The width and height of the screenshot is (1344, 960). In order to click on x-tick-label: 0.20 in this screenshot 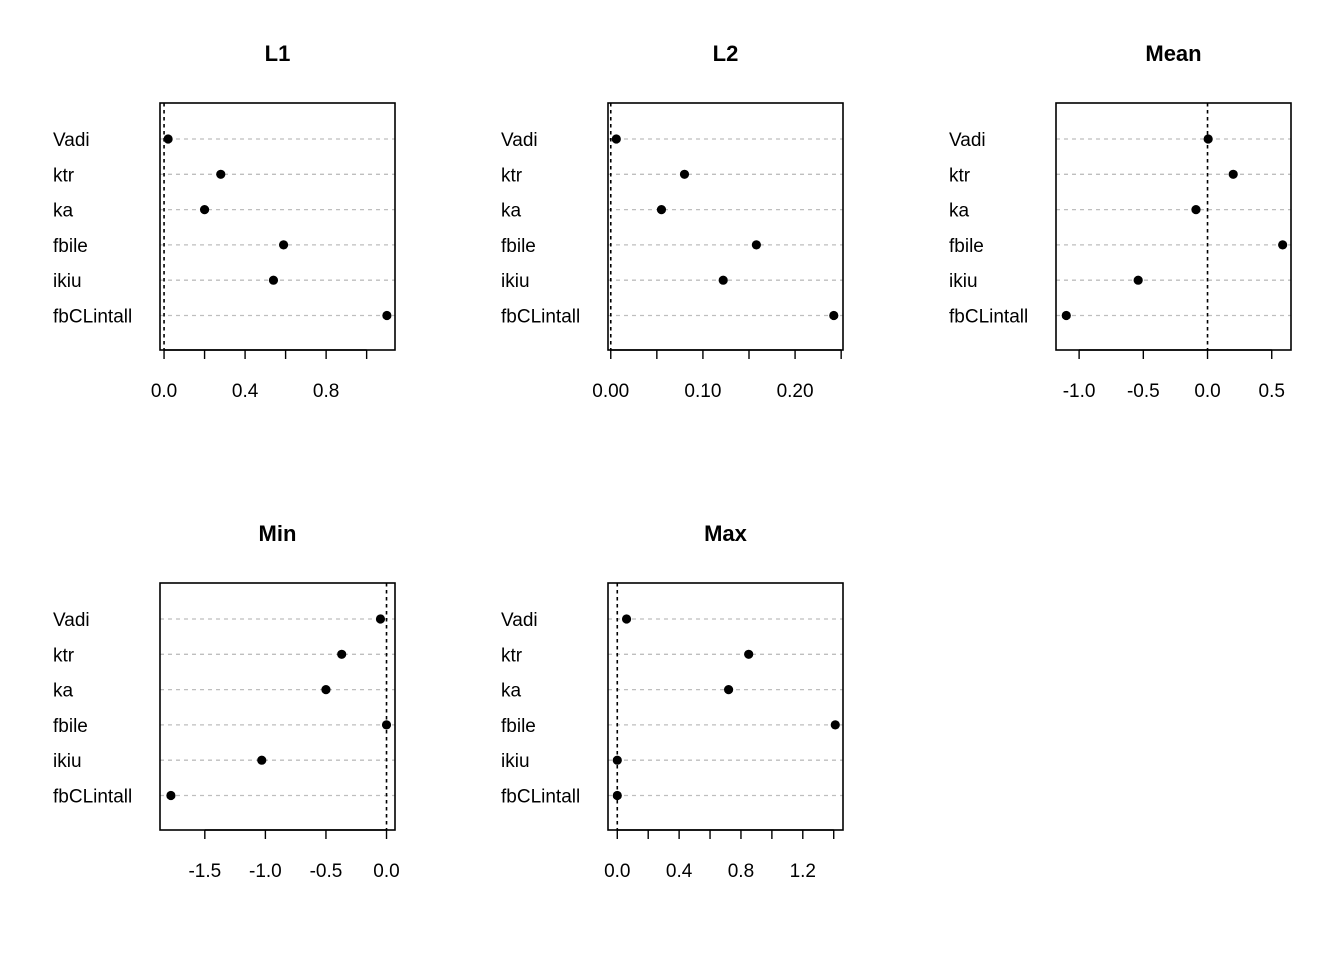, I will do `click(795, 391)`.